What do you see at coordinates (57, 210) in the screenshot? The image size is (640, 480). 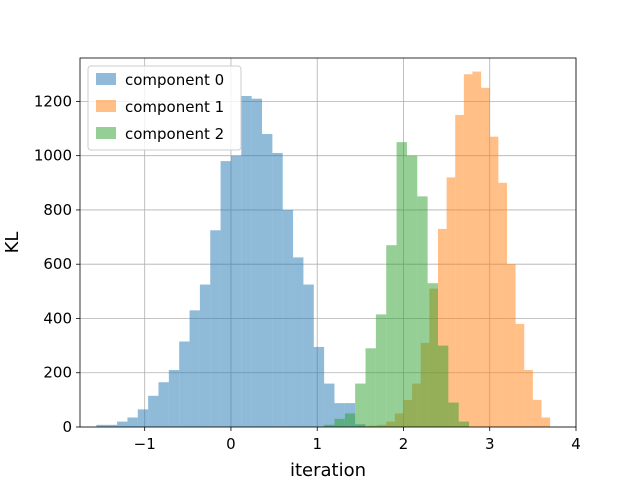 I see `y-tick-label: 800` at bounding box center [57, 210].